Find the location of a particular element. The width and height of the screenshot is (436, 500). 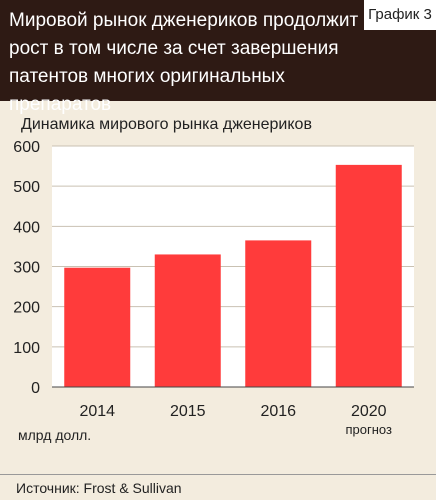

x-tick-label: 2015 is located at coordinates (188, 411).